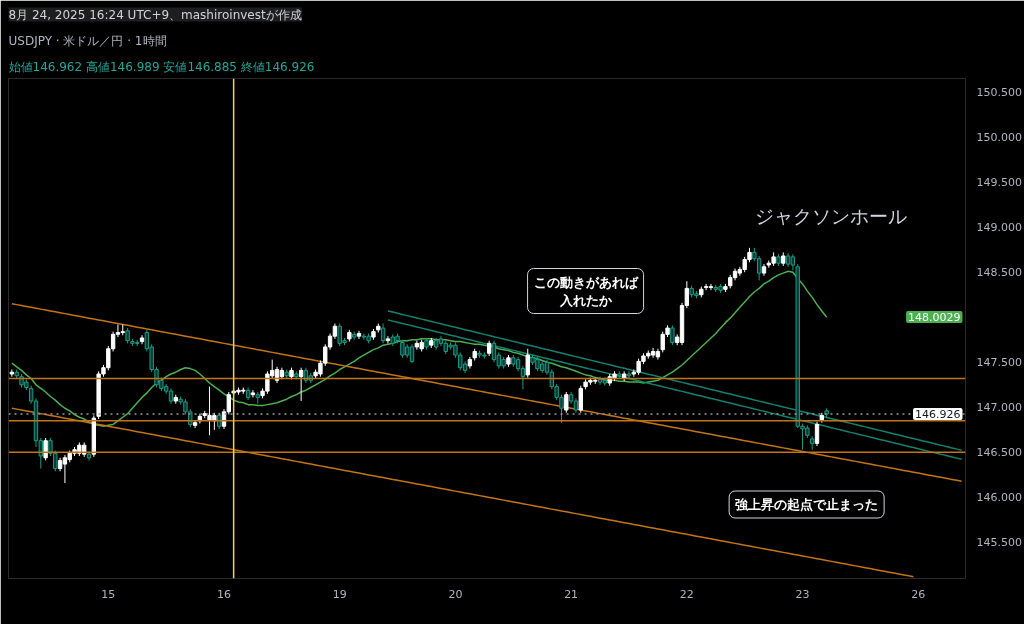  Describe the element at coordinates (455, 594) in the screenshot. I see `x-tick-label: 20` at that location.